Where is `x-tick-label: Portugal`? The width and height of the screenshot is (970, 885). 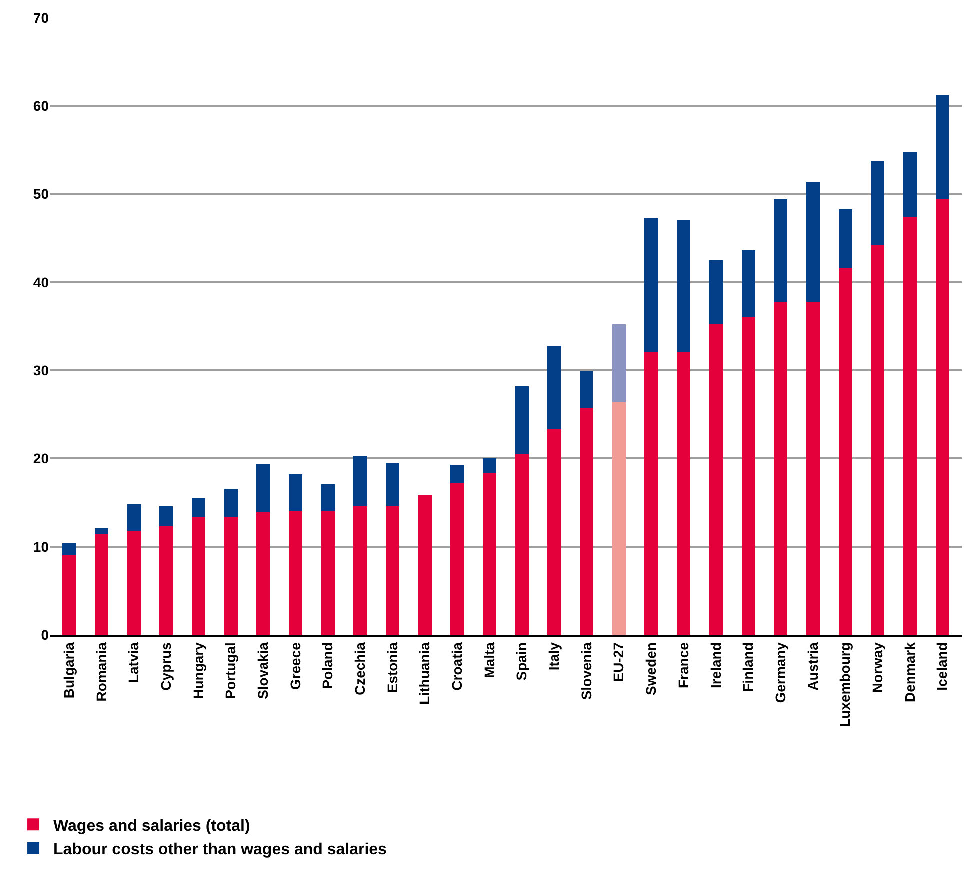 x-tick-label: Portugal is located at coordinates (230, 671).